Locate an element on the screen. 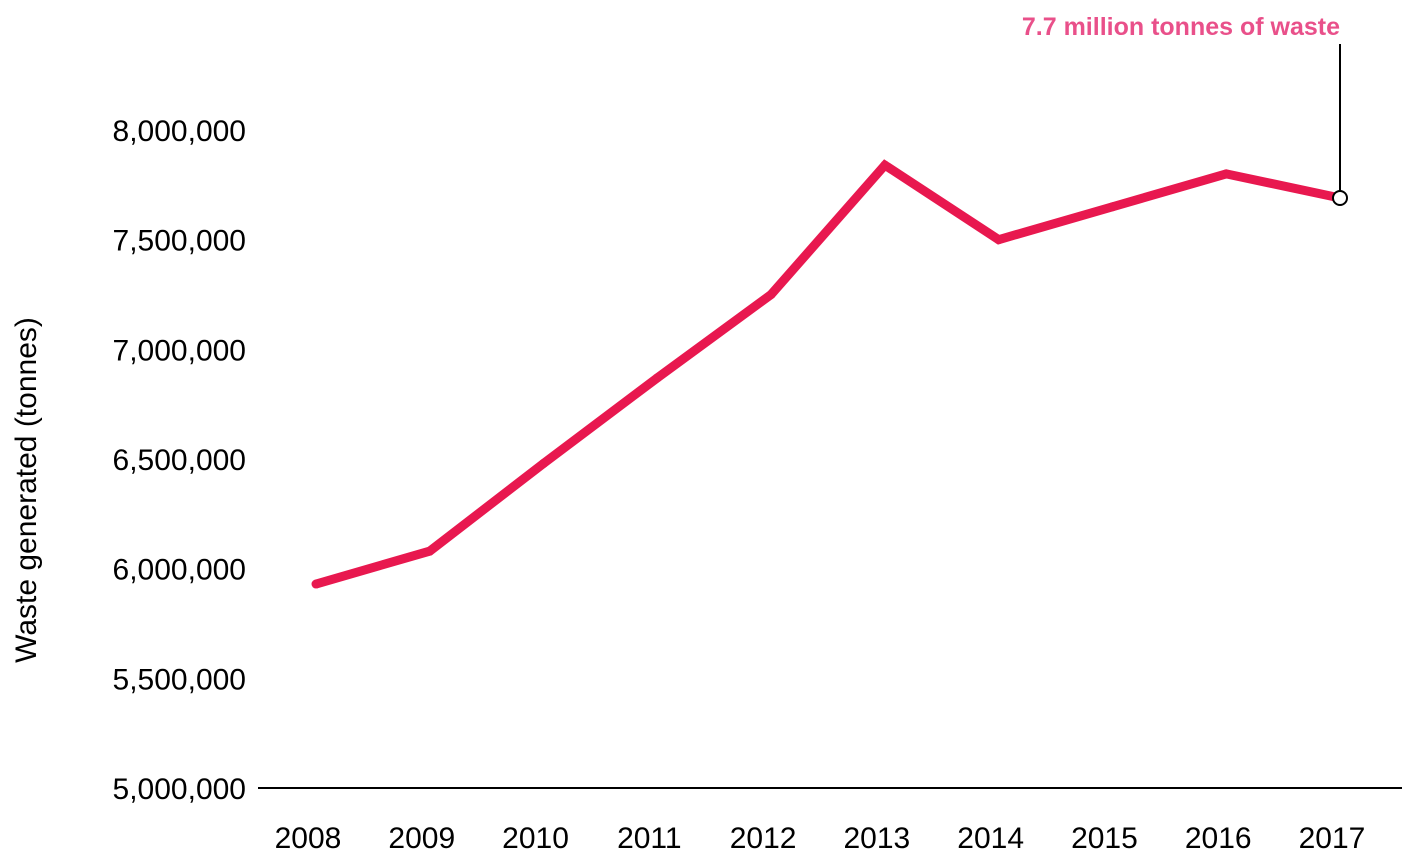 The width and height of the screenshot is (1427, 858). y-tick-label: 8,000,000 is located at coordinates (179, 131).